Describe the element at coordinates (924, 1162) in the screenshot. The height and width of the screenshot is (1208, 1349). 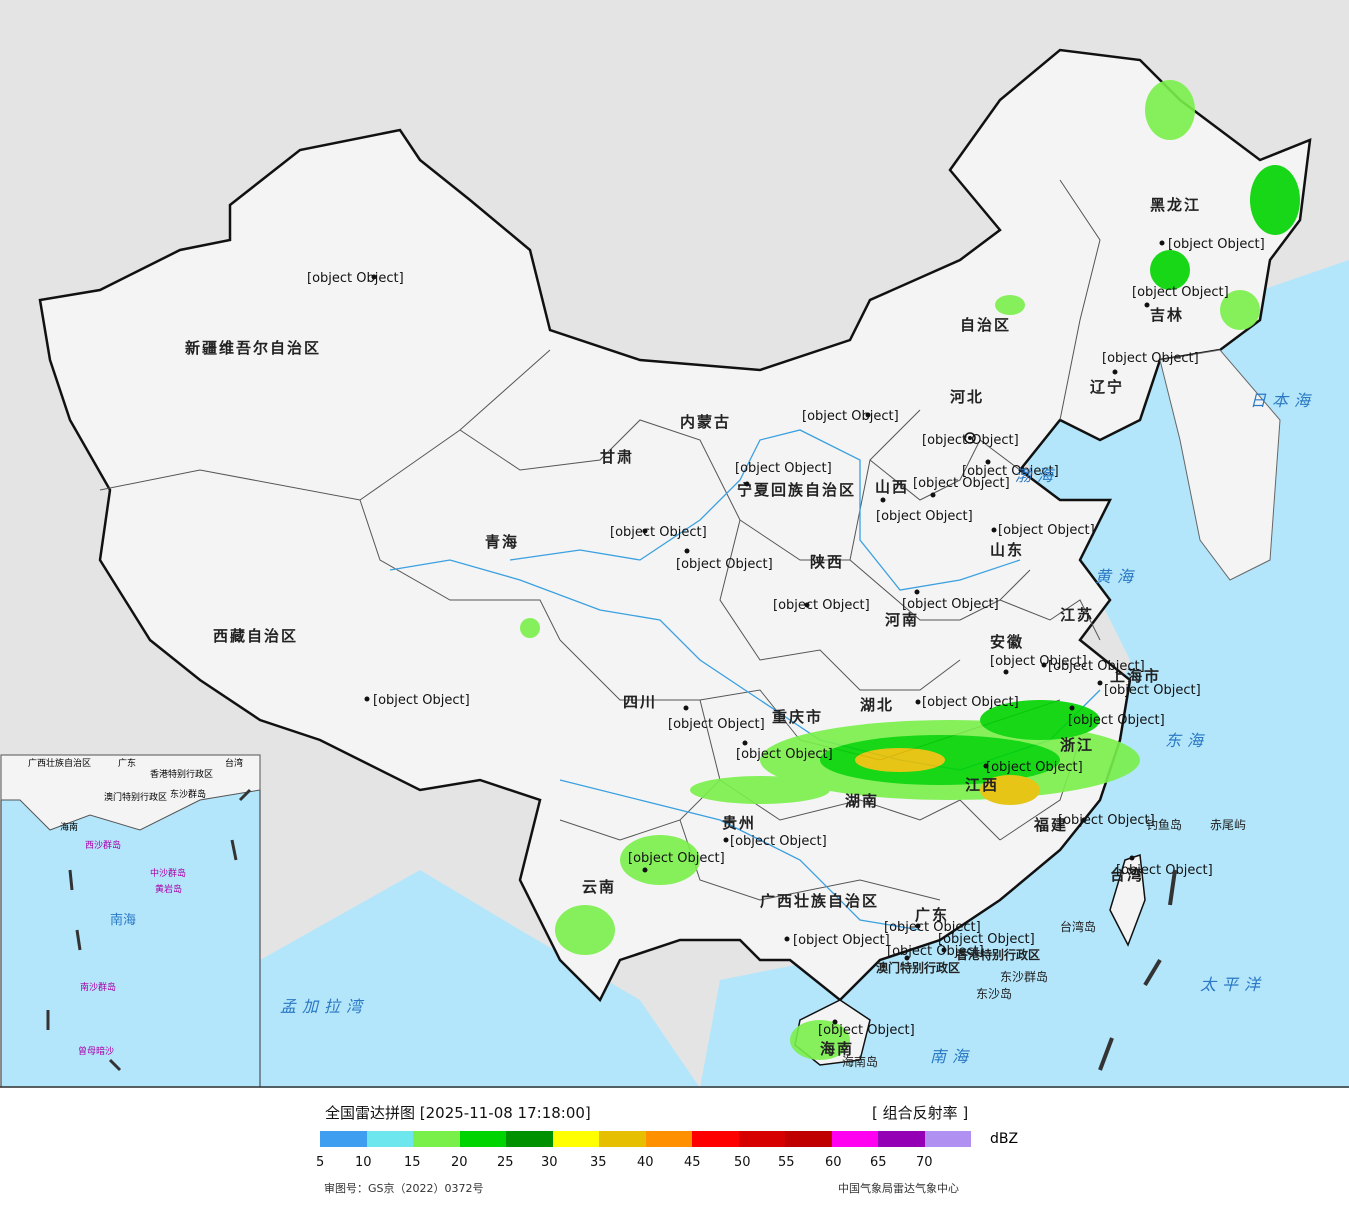
I see `tick-label: 70` at that location.